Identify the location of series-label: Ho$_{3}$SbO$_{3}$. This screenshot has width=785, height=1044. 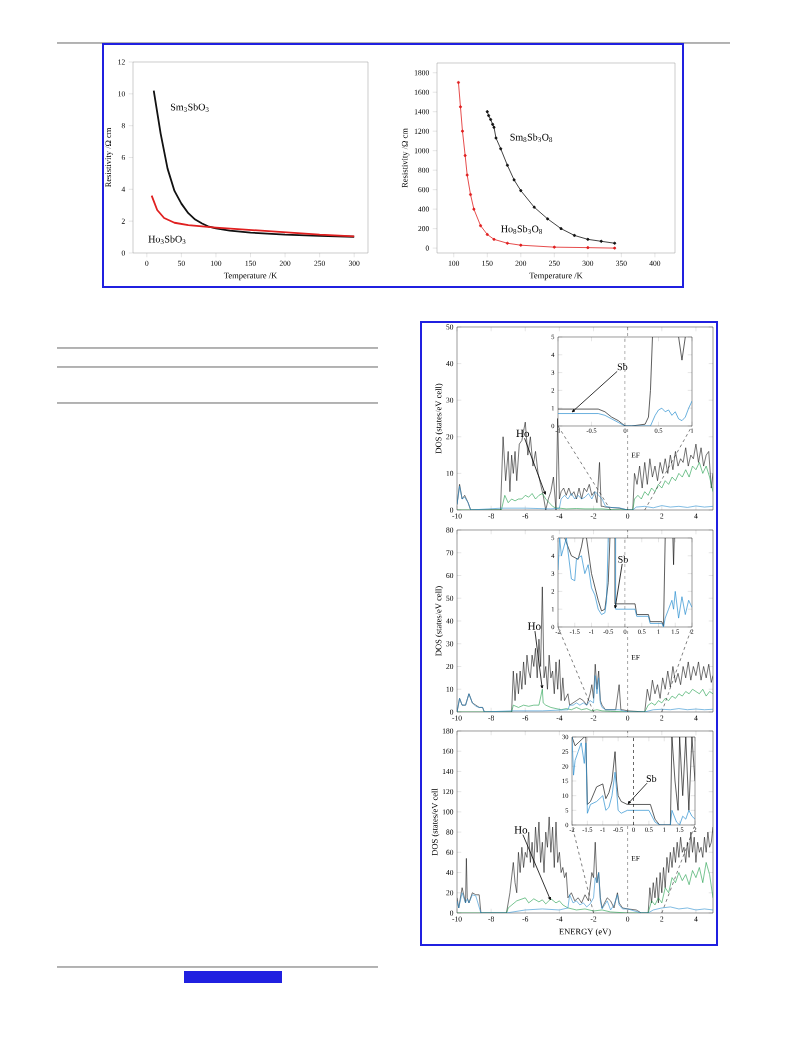
(167, 239).